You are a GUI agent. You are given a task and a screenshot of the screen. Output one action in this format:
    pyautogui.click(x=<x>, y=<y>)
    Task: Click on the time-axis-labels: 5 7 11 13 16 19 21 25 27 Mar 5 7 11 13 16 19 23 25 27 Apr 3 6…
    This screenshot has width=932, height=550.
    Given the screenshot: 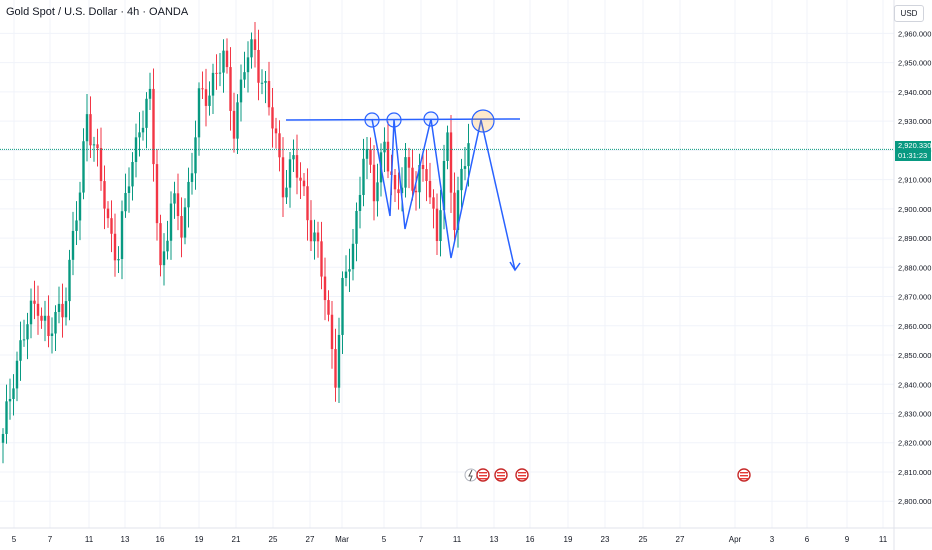 What is the action you would take?
    pyautogui.click(x=450, y=539)
    